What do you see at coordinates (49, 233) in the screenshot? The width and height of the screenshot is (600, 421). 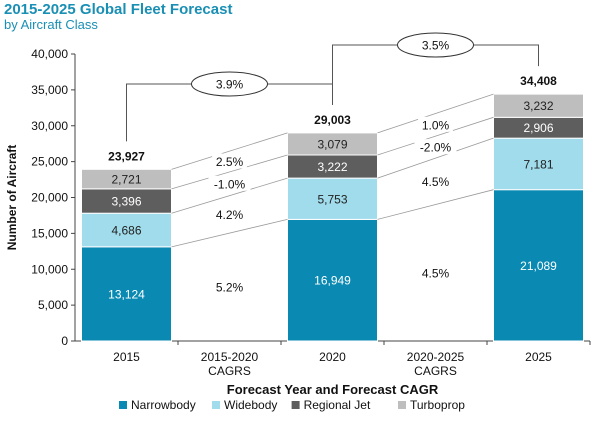 I see `y-tick-label: 15,000` at bounding box center [49, 233].